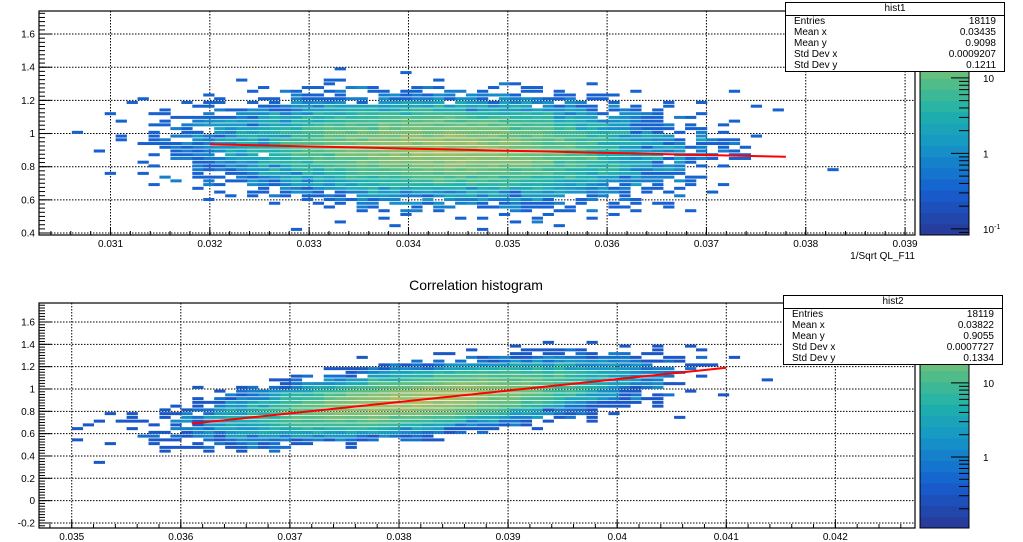 The image size is (1023, 542). What do you see at coordinates (944, 185) in the screenshot?
I see `color-bar-band` at bounding box center [944, 185].